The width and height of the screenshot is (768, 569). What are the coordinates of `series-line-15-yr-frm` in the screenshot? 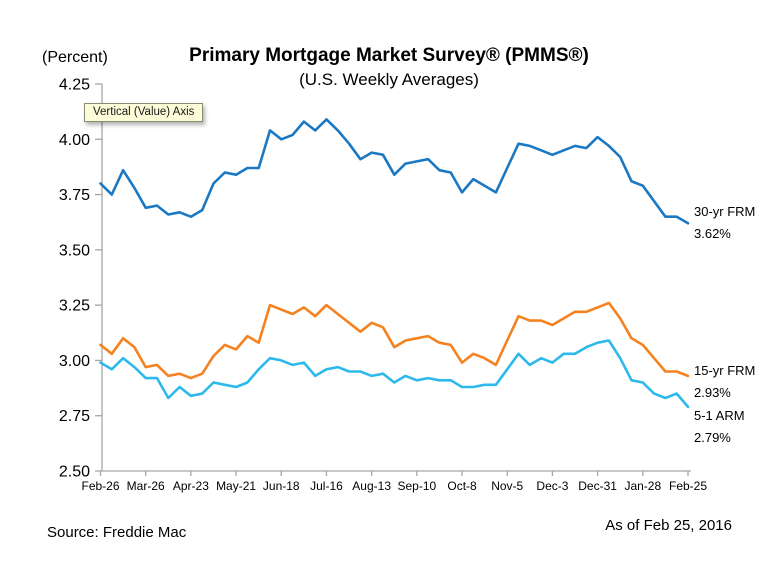 It's located at (394, 340).